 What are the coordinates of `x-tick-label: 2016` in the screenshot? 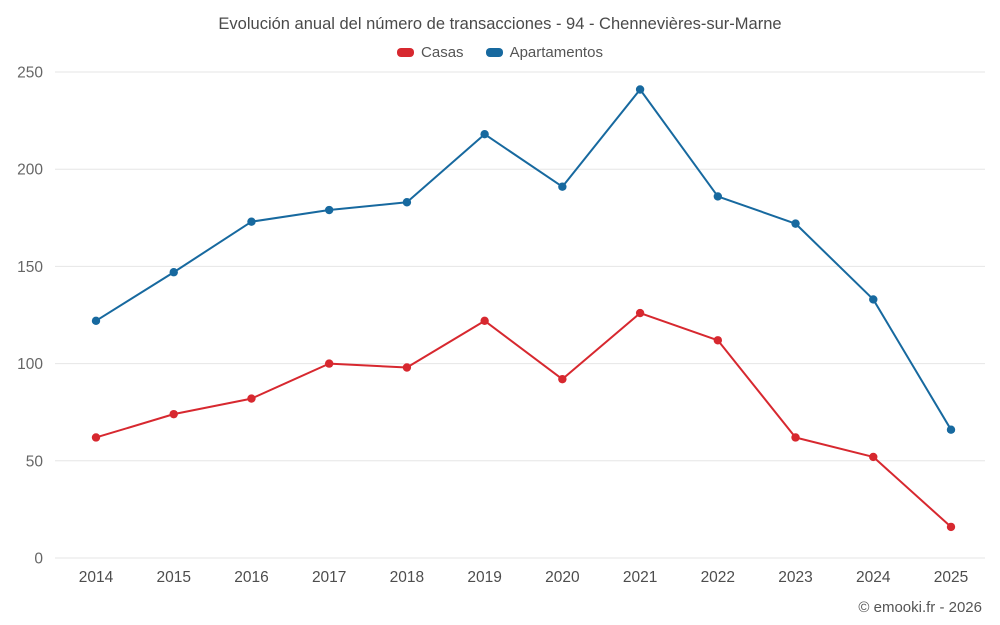 It's located at (251, 577).